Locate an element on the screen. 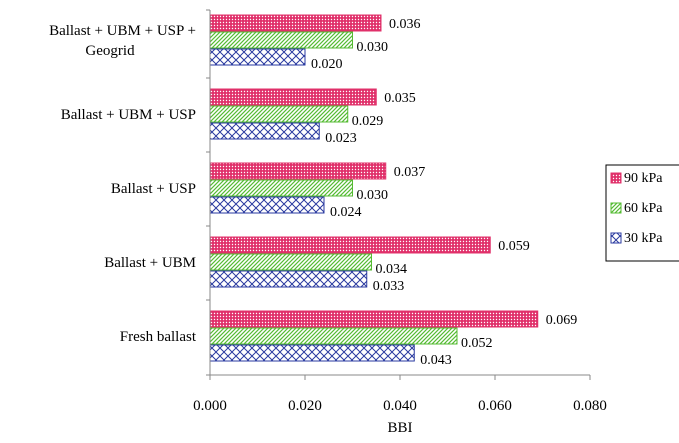  category-label: Ballast + UBM is located at coordinates (150, 263).